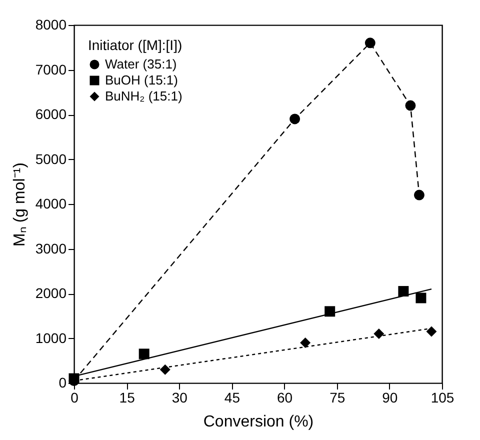 This screenshot has height=440, width=480. What do you see at coordinates (74, 398) in the screenshot?
I see `x-tick-label: 0` at bounding box center [74, 398].